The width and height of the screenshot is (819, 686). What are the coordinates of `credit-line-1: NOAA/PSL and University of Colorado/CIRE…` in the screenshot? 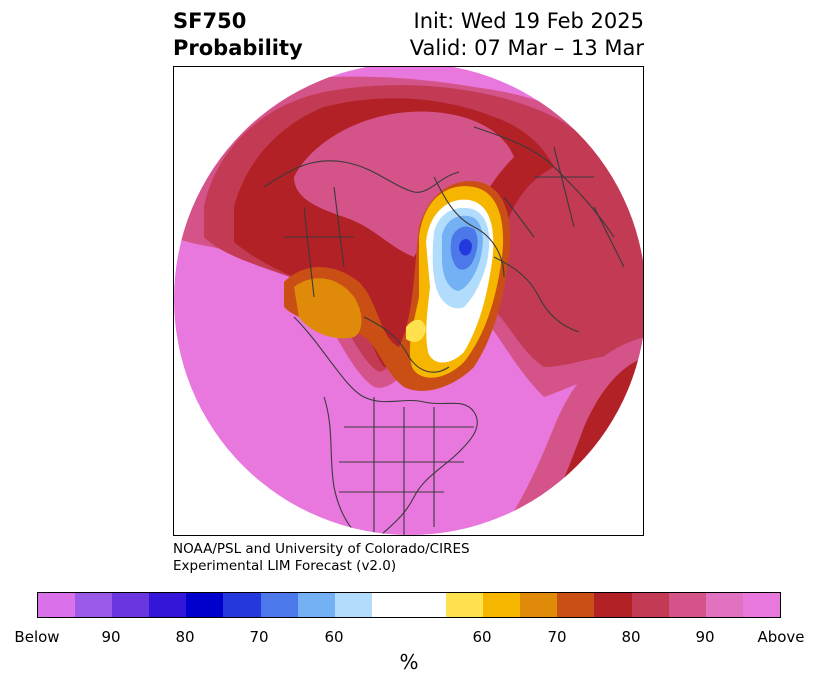 It's located at (321, 549).